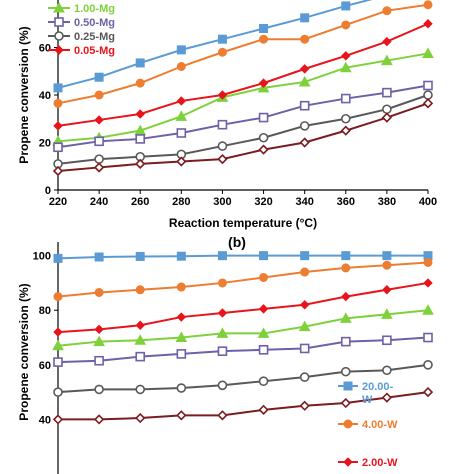  I want to click on x-tick-label: 300, so click(222, 202).